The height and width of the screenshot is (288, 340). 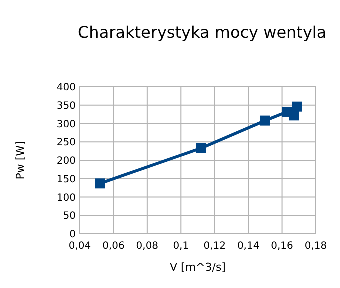 What do you see at coordinates (248, 246) in the screenshot?
I see `x-tick-label: 0,14` at bounding box center [248, 246].